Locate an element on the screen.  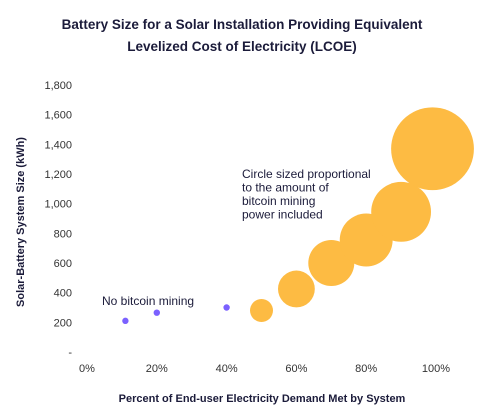
x-tick-label: 20% is located at coordinates (157, 369).